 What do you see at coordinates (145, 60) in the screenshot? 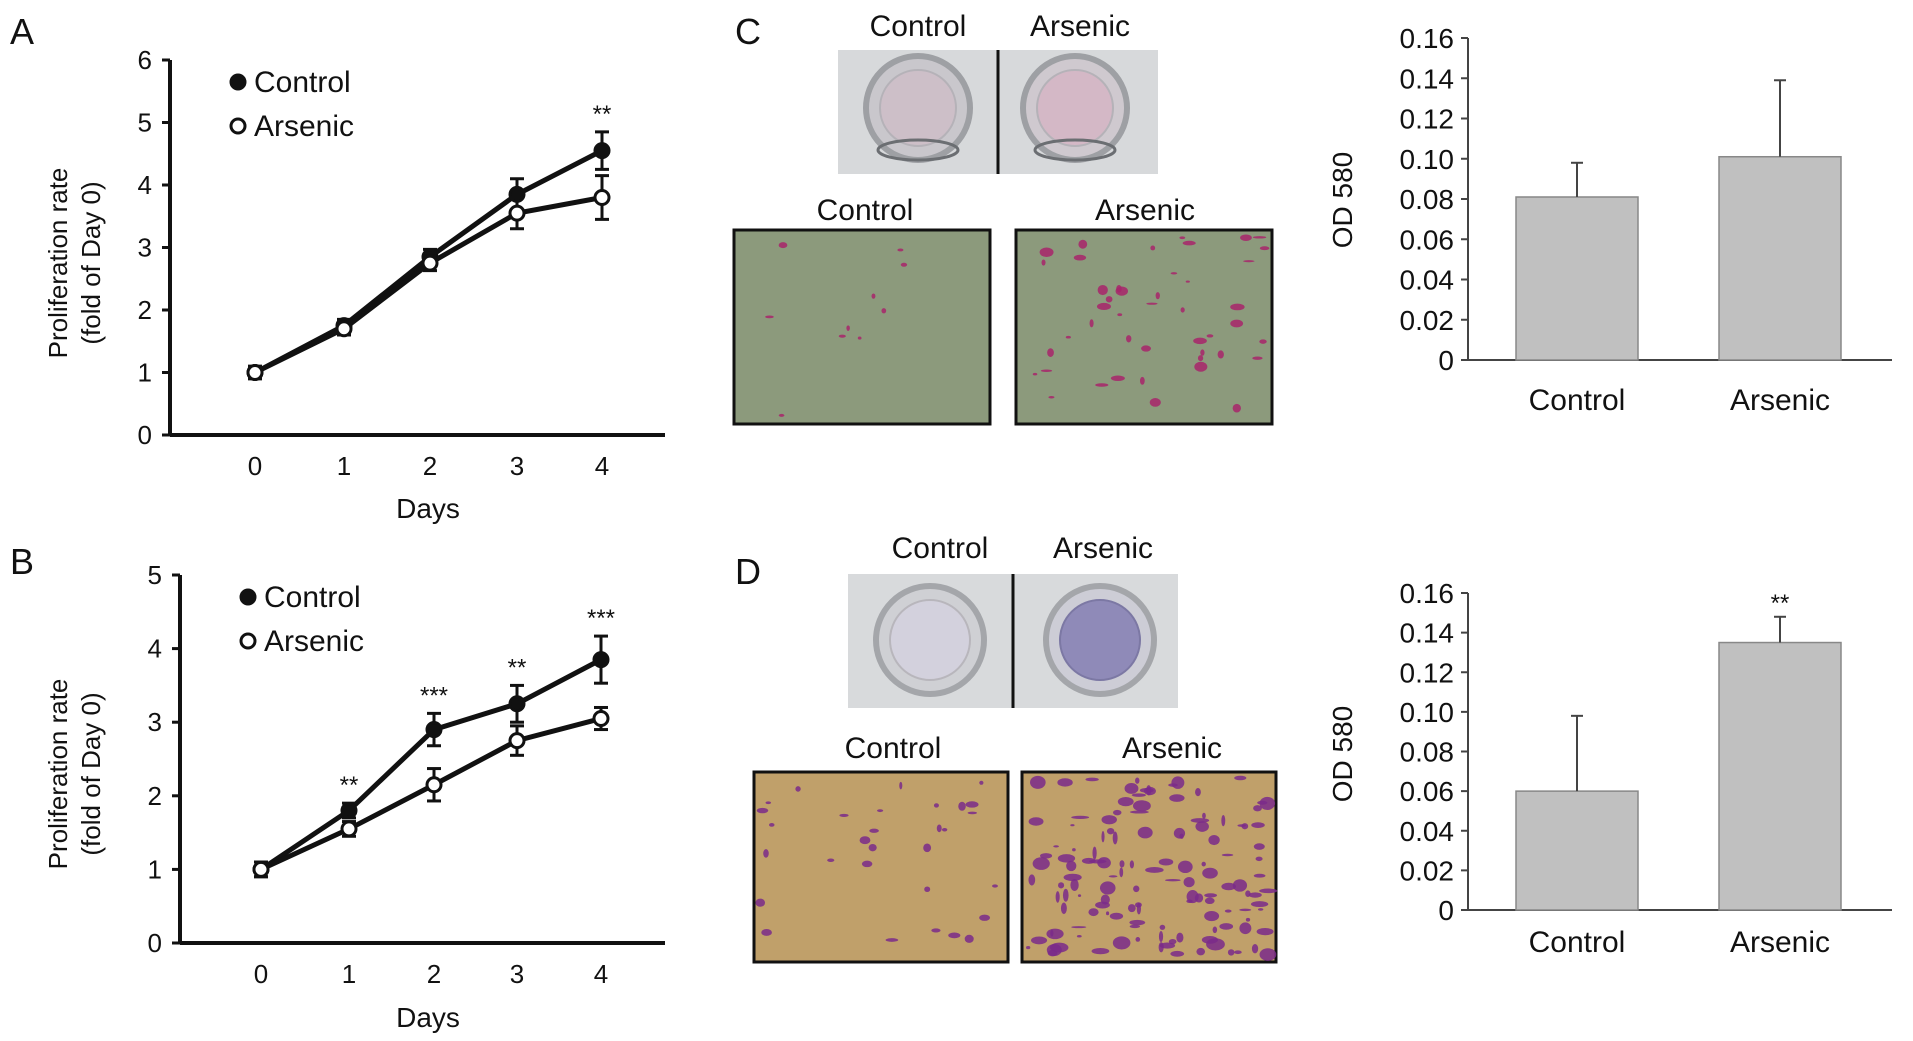
I see `y-tick-label: 6` at bounding box center [145, 60].